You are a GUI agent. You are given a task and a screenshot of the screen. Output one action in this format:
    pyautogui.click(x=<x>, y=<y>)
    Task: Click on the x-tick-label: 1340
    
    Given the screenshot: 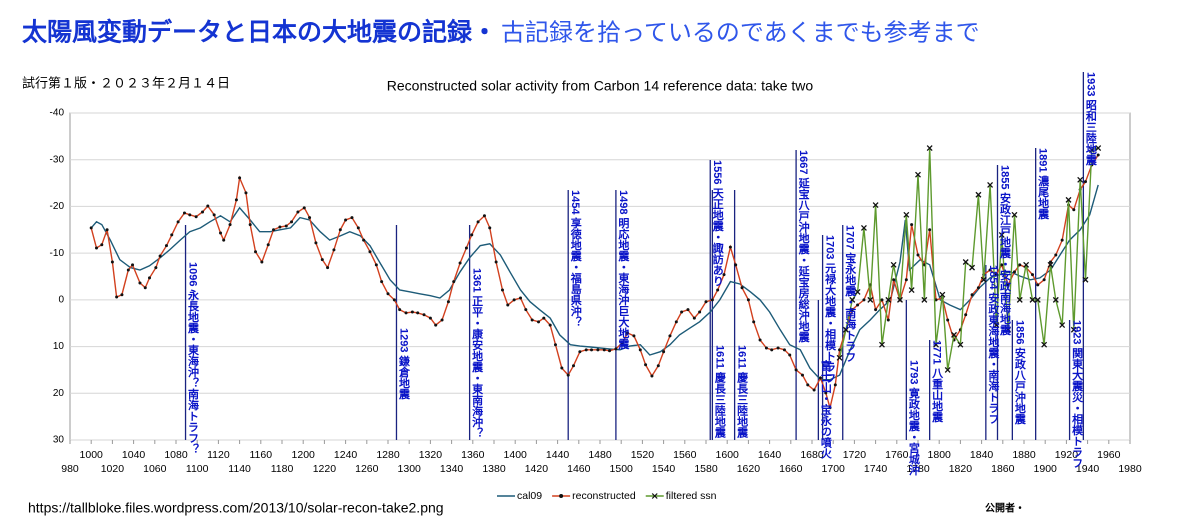 What is the action you would take?
    pyautogui.click(x=452, y=469)
    